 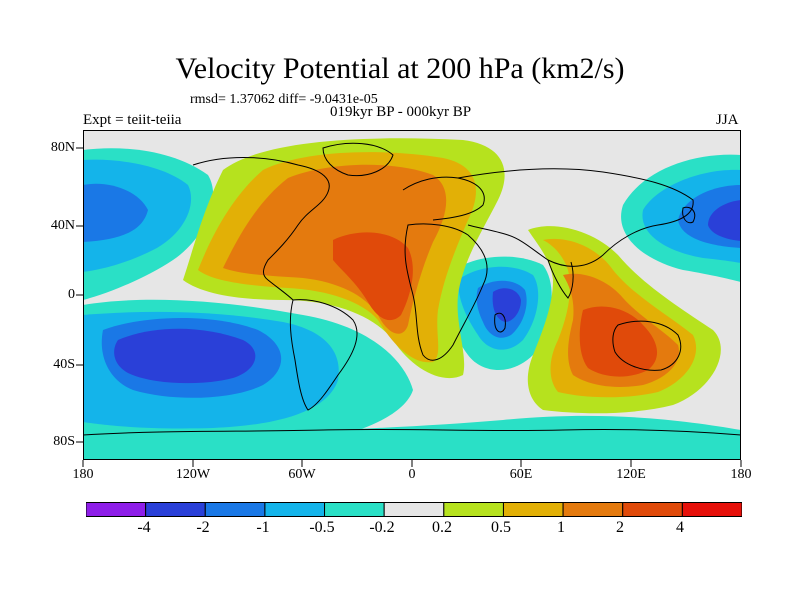 What do you see at coordinates (727, 120) in the screenshot?
I see `season-label: JJA` at bounding box center [727, 120].